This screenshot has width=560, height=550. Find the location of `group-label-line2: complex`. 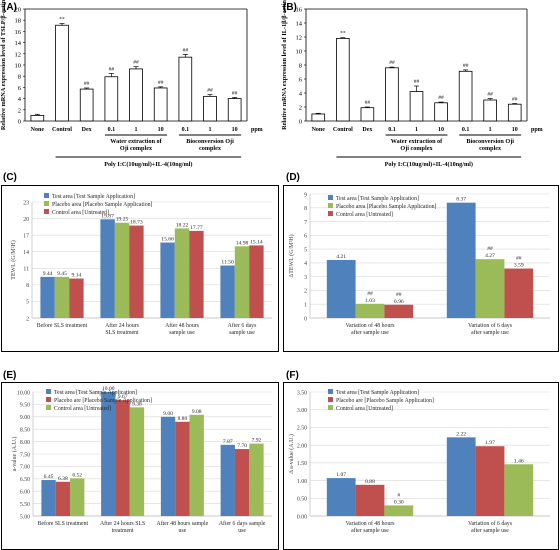

group-label-line2: complex is located at coordinates (490, 148).